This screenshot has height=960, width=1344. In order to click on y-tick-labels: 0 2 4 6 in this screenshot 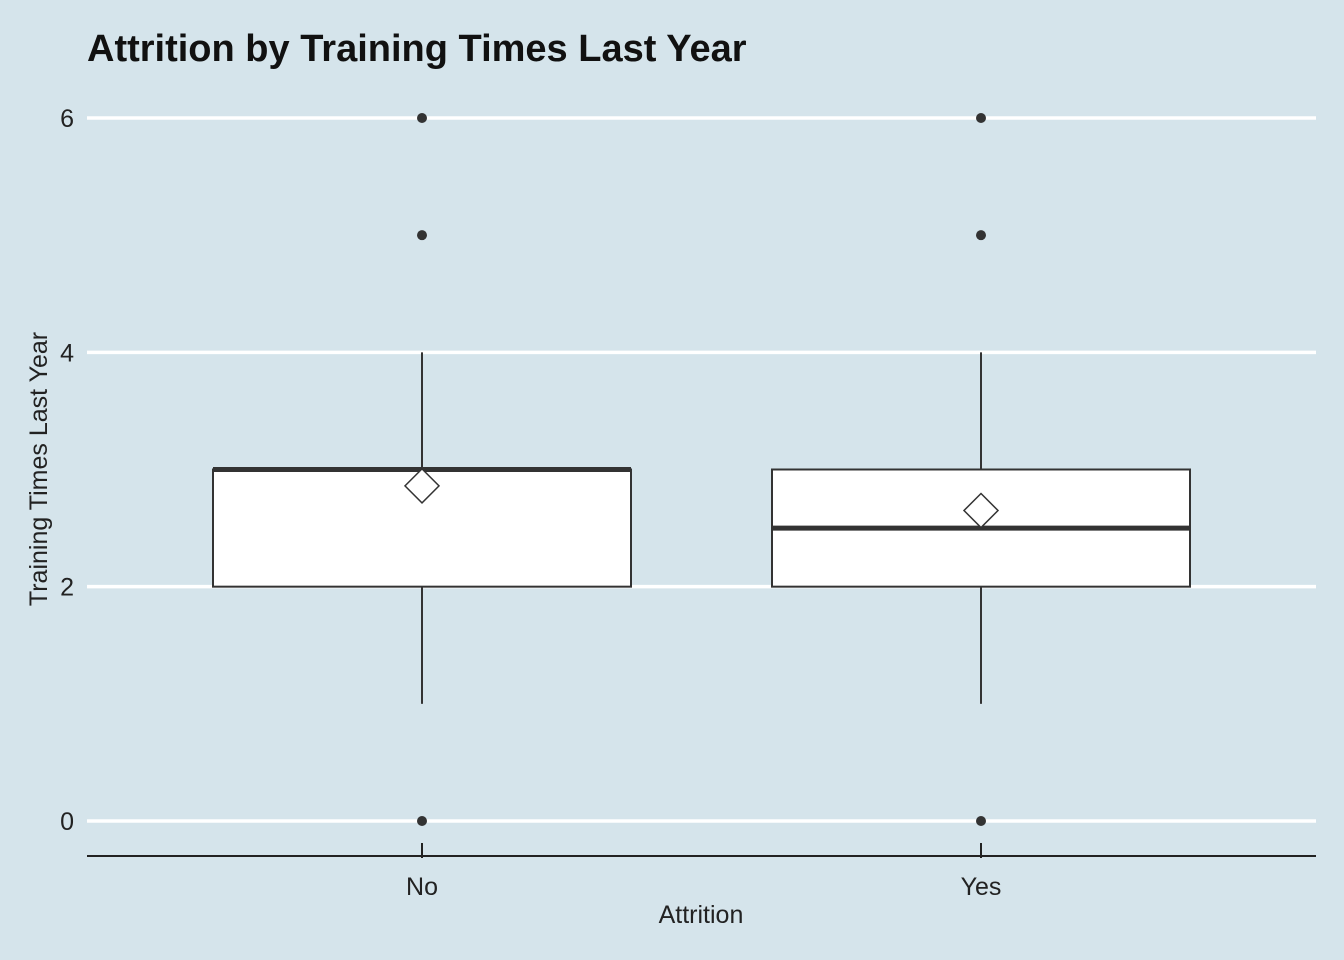, I will do `click(67, 470)`.